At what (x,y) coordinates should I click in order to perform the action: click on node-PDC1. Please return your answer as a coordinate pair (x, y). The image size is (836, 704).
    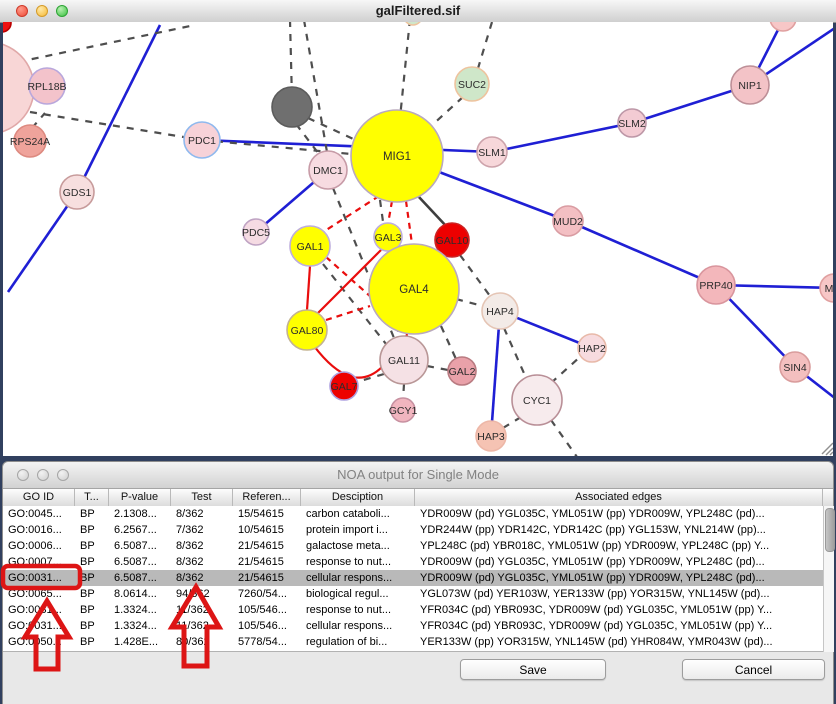
    Looking at the image, I should click on (202, 140).